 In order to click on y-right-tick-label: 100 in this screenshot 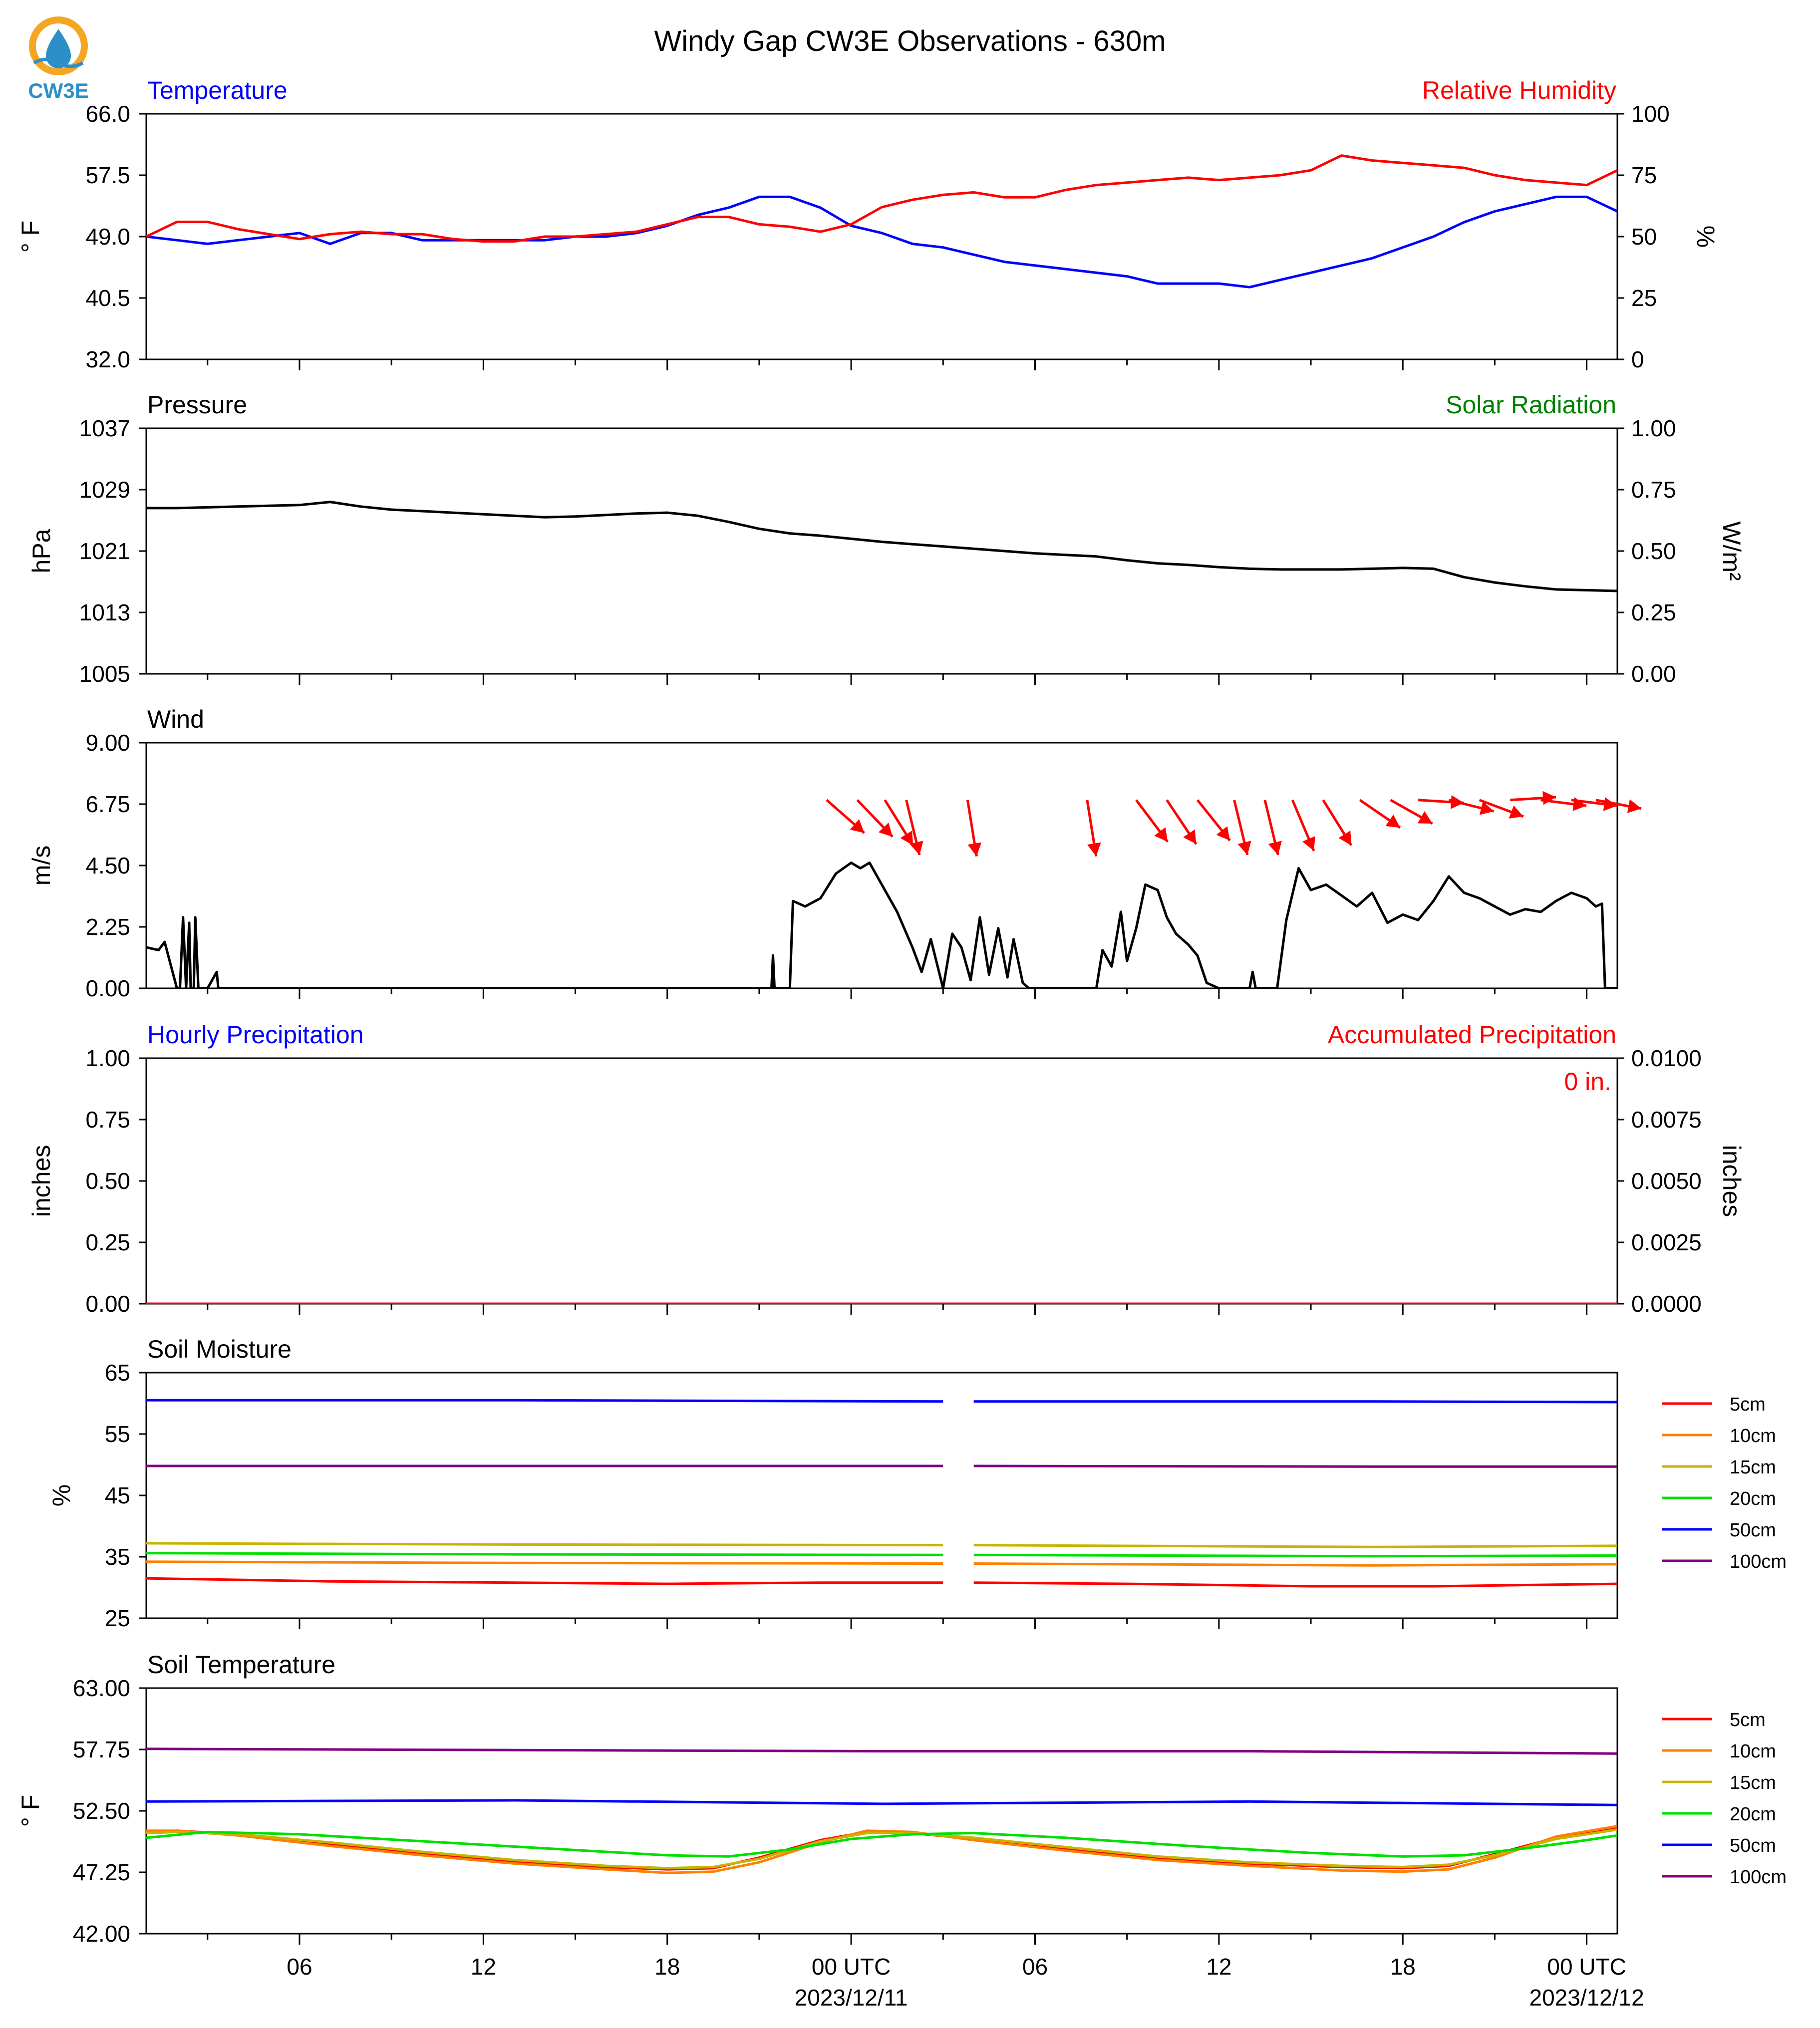, I will do `click(1650, 114)`.